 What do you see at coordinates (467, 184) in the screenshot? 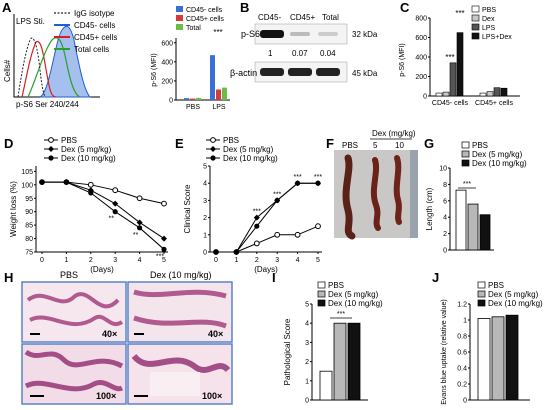
I see `g-sig: ***` at bounding box center [467, 184].